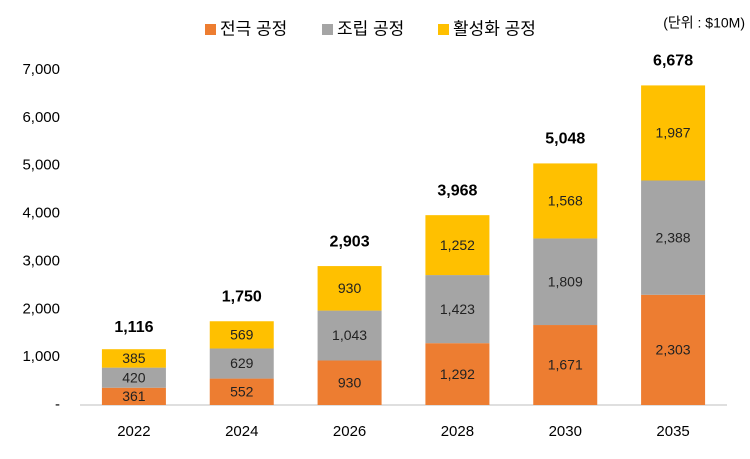 The image size is (750, 459). Describe the element at coordinates (41, 213) in the screenshot. I see `y-tick-label: 4,000` at that location.